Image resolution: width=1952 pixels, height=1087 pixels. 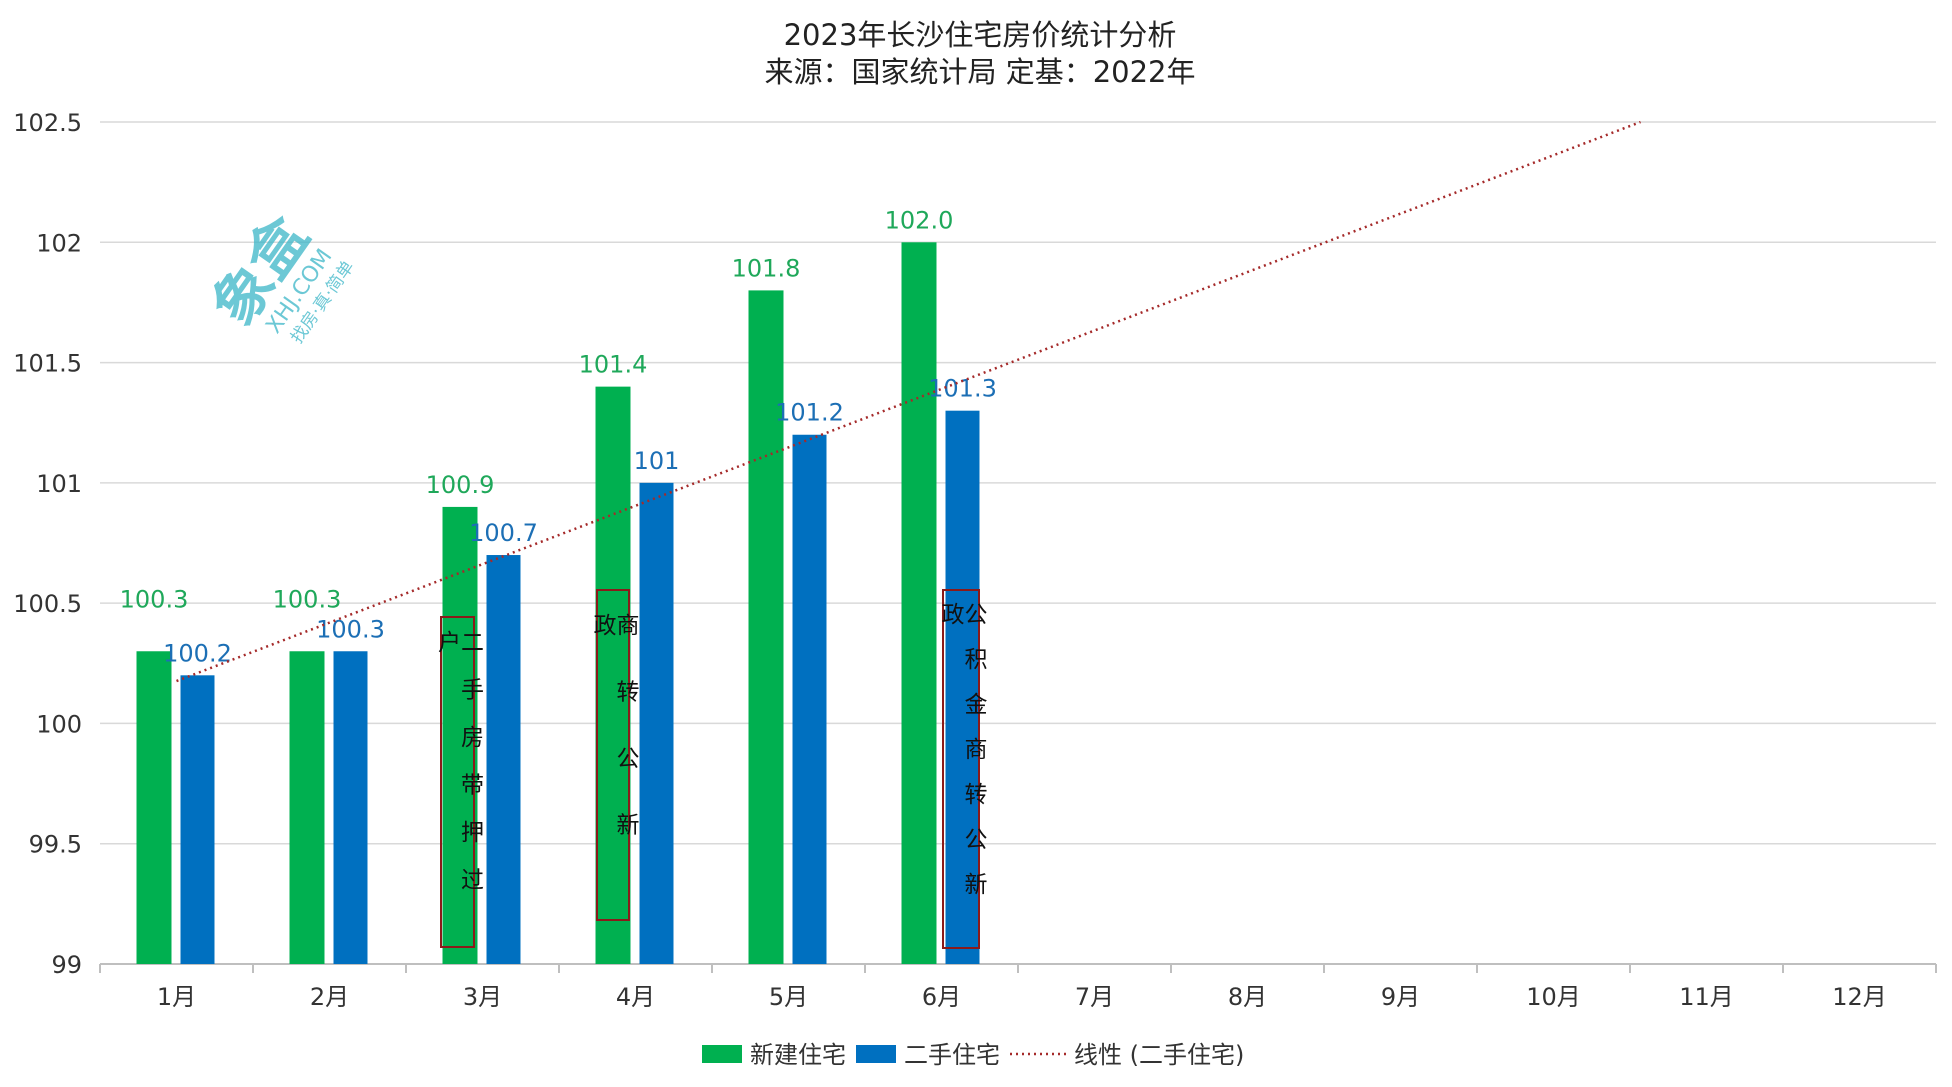 I want to click on x-tick-label: 6月, so click(x=941, y=997).